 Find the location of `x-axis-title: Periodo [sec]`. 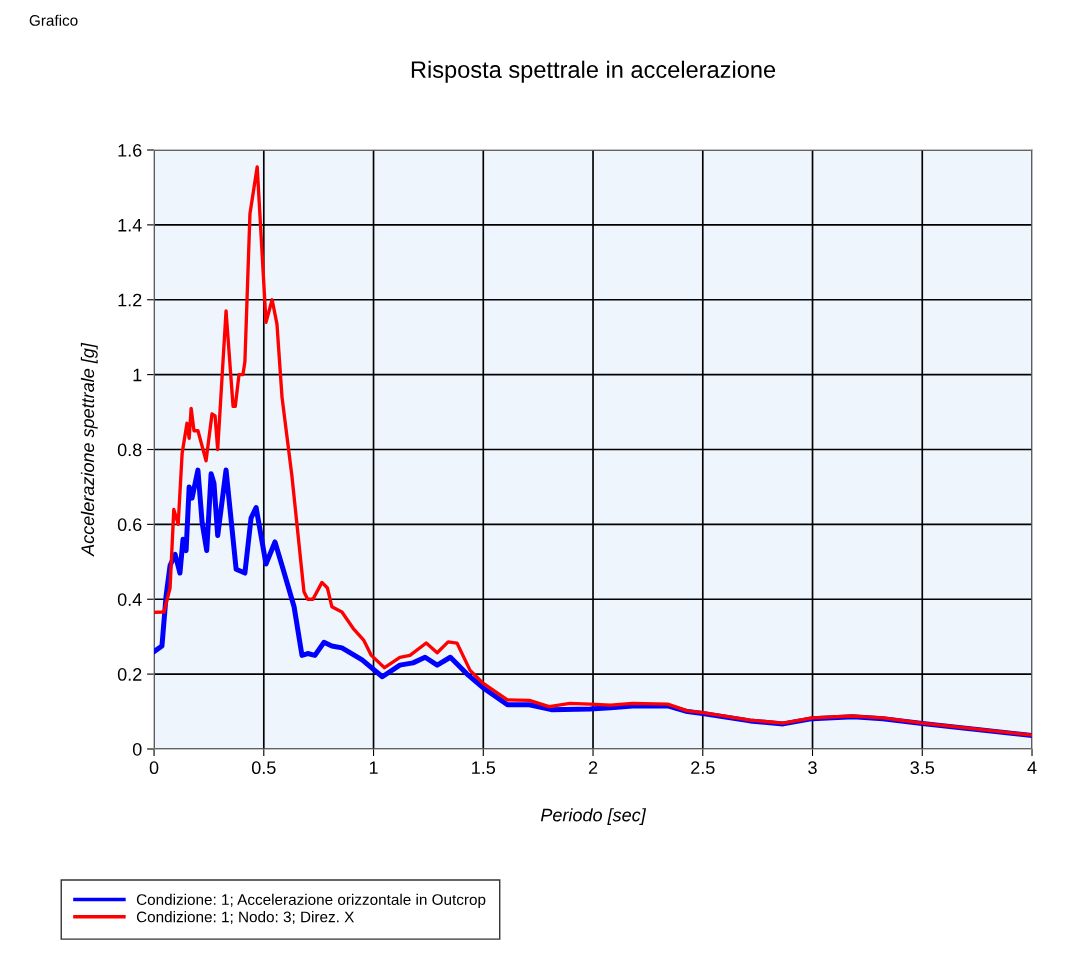

x-axis-title: Periodo [sec] is located at coordinates (593, 817).